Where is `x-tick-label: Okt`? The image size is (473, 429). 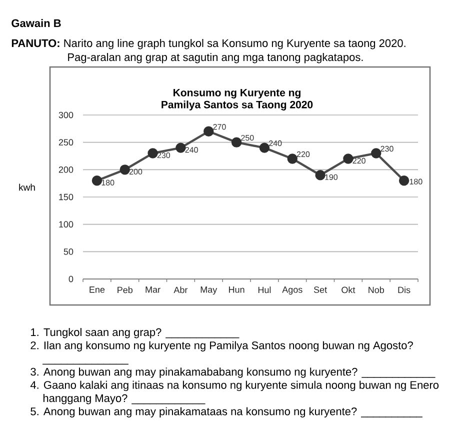
x-tick-label: Okt is located at coordinates (349, 290).